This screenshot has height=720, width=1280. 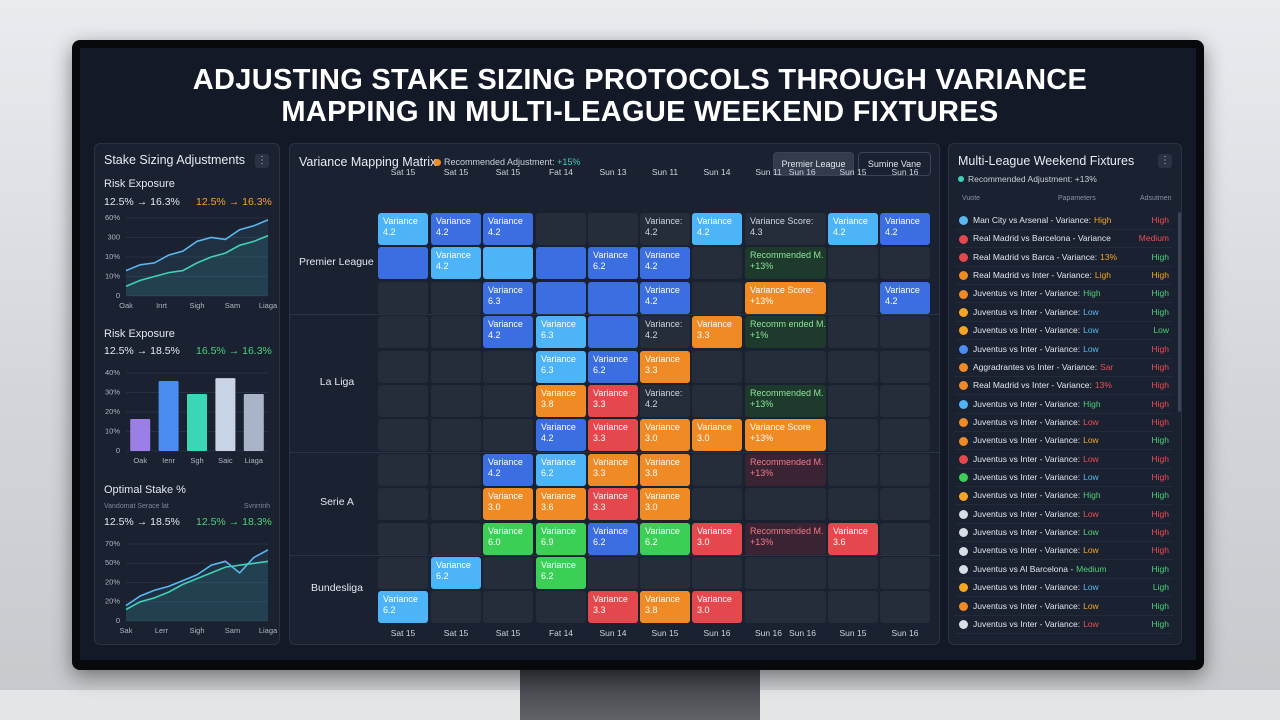 What do you see at coordinates (1046, 161) in the screenshot?
I see `panel-title: Multi-League Weekend Fixtures` at bounding box center [1046, 161].